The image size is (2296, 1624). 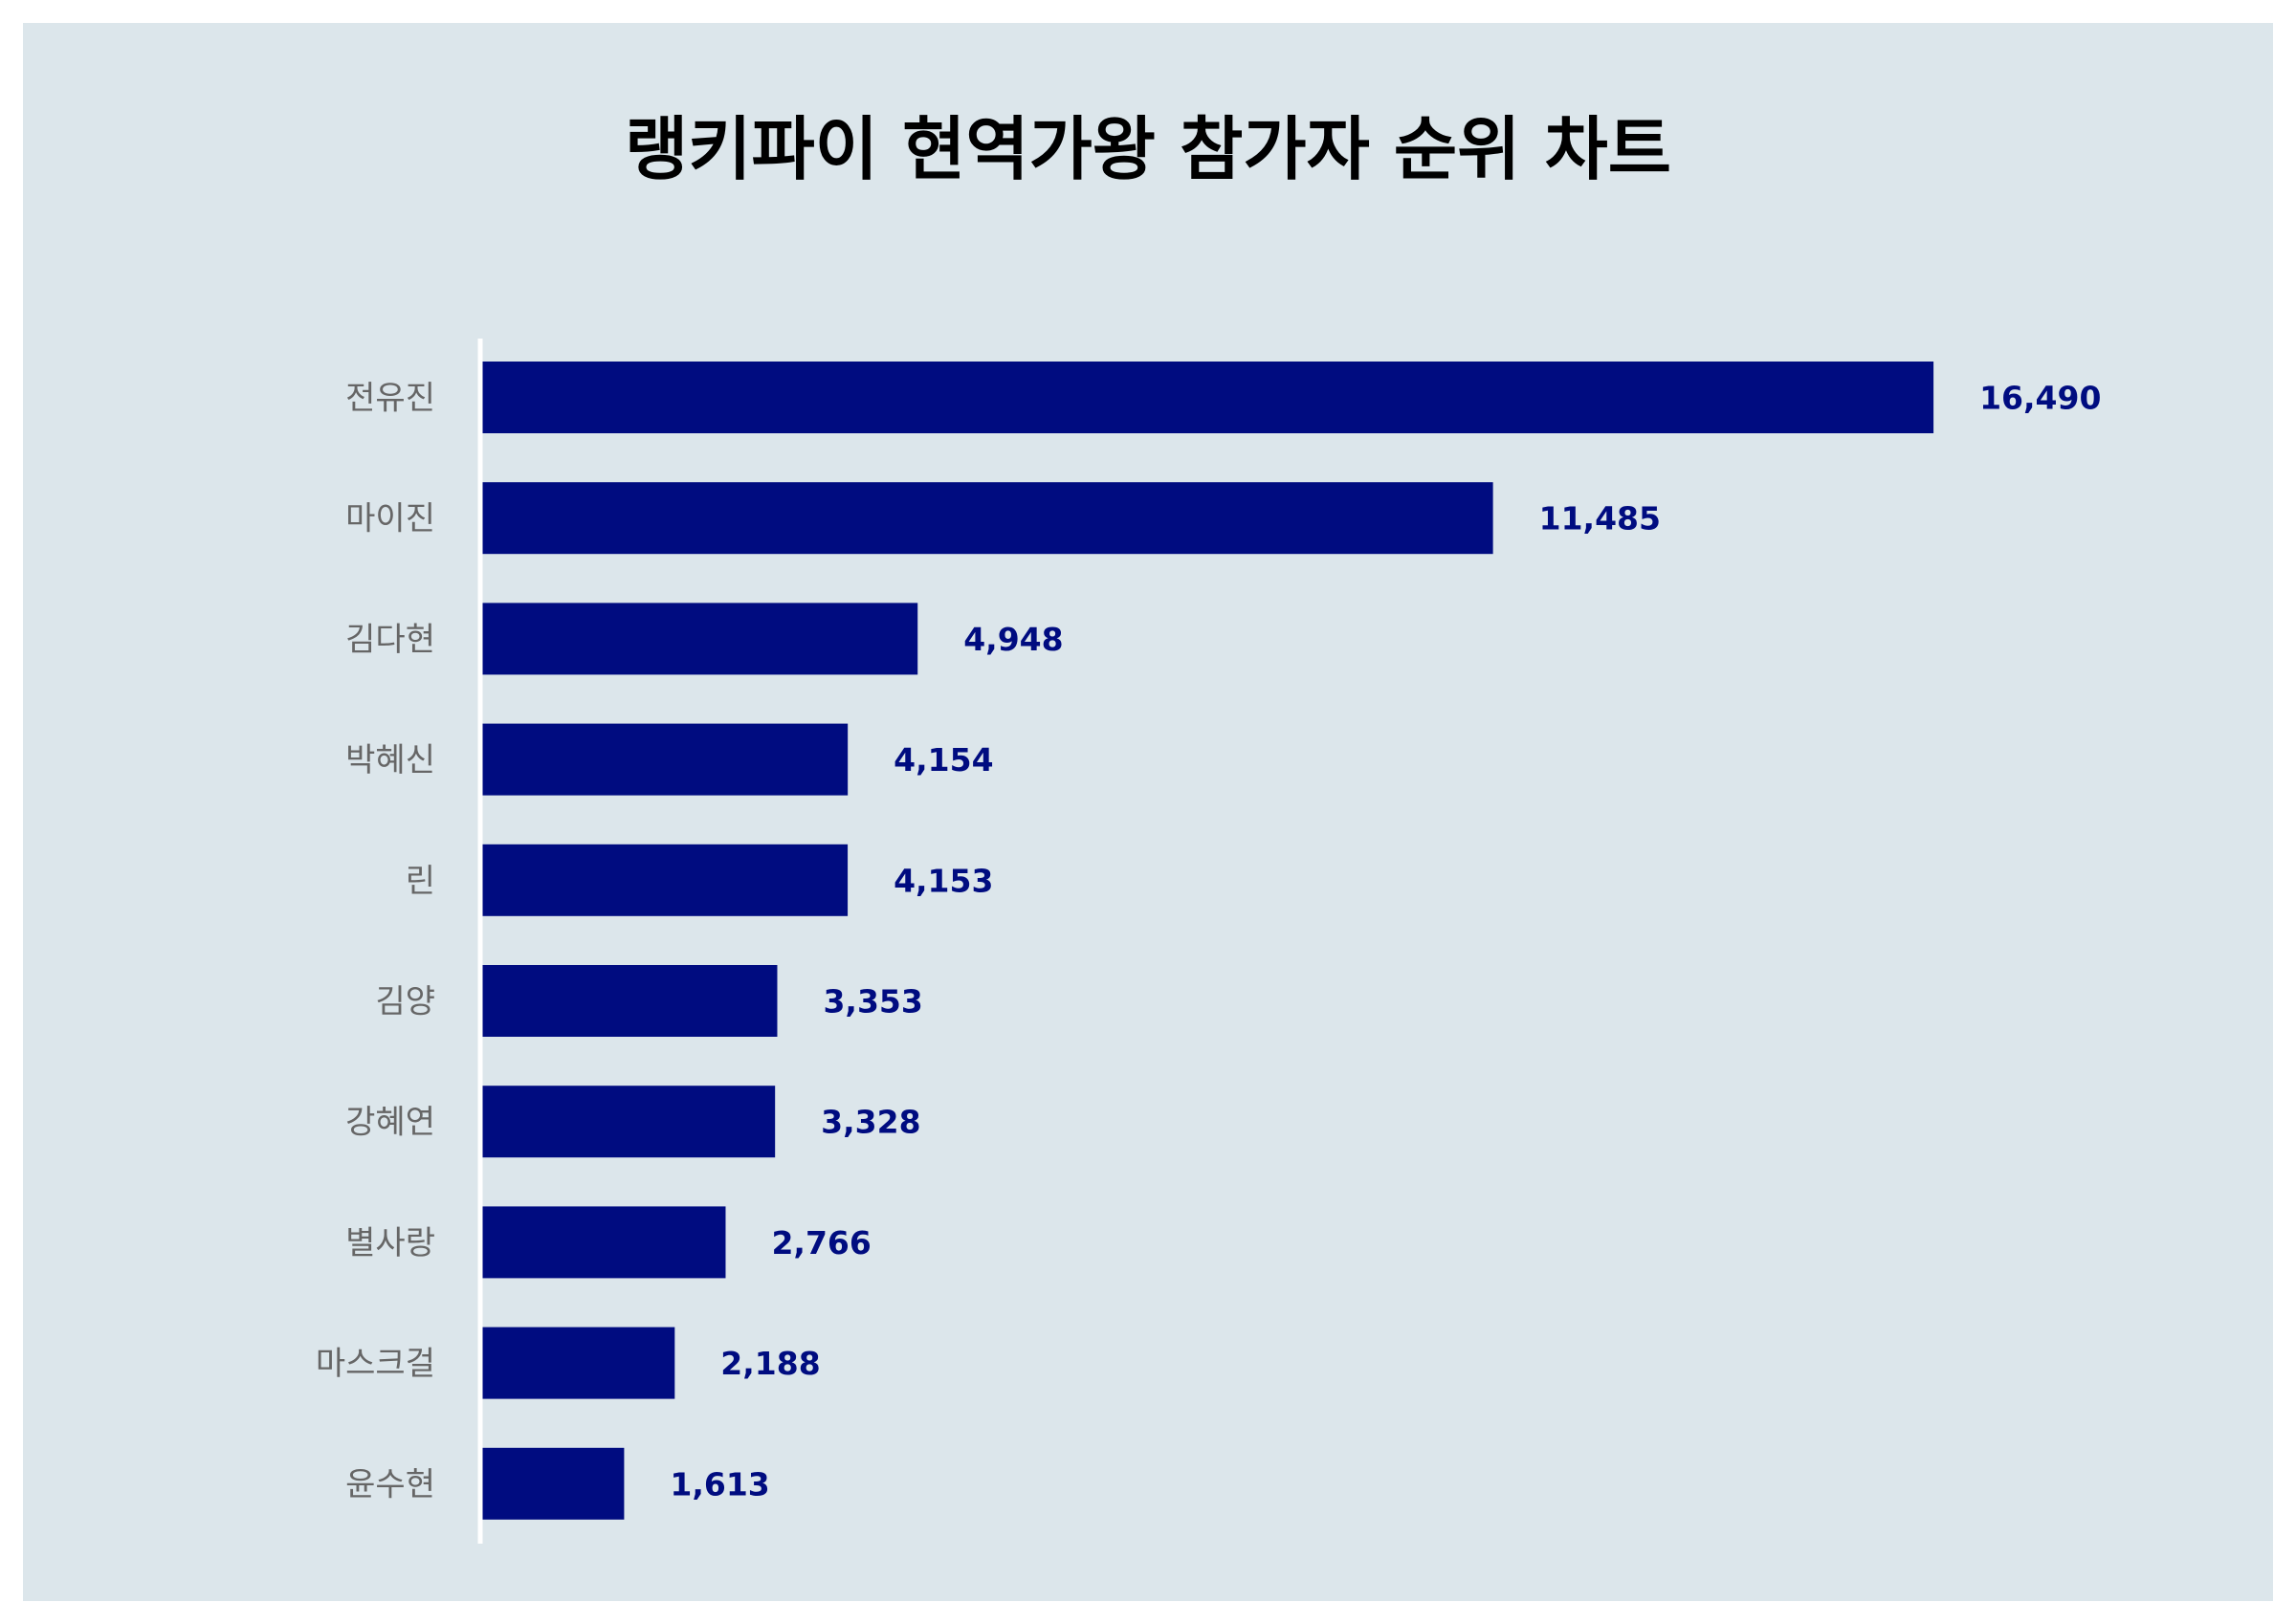 I want to click on value-label: 4,153, so click(x=944, y=881).